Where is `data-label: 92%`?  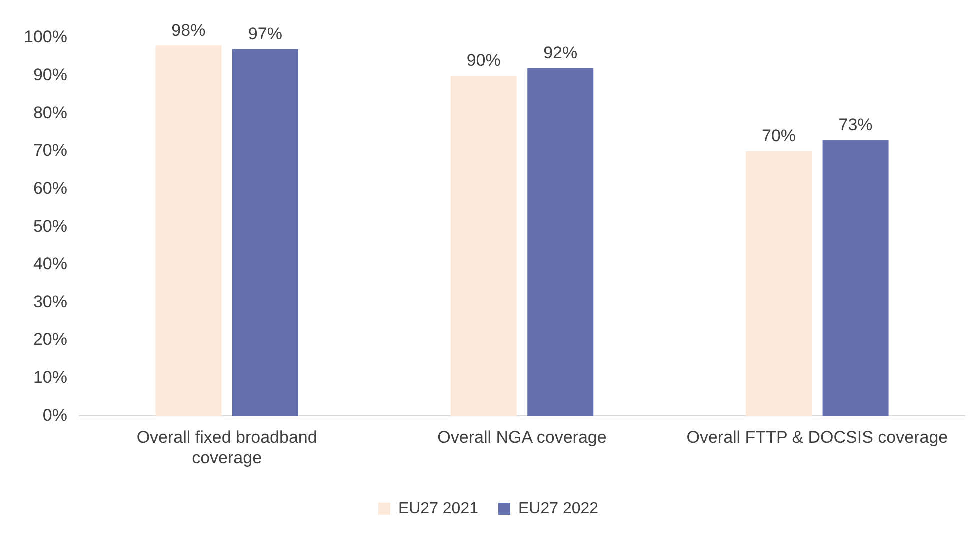 data-label: 92% is located at coordinates (561, 52).